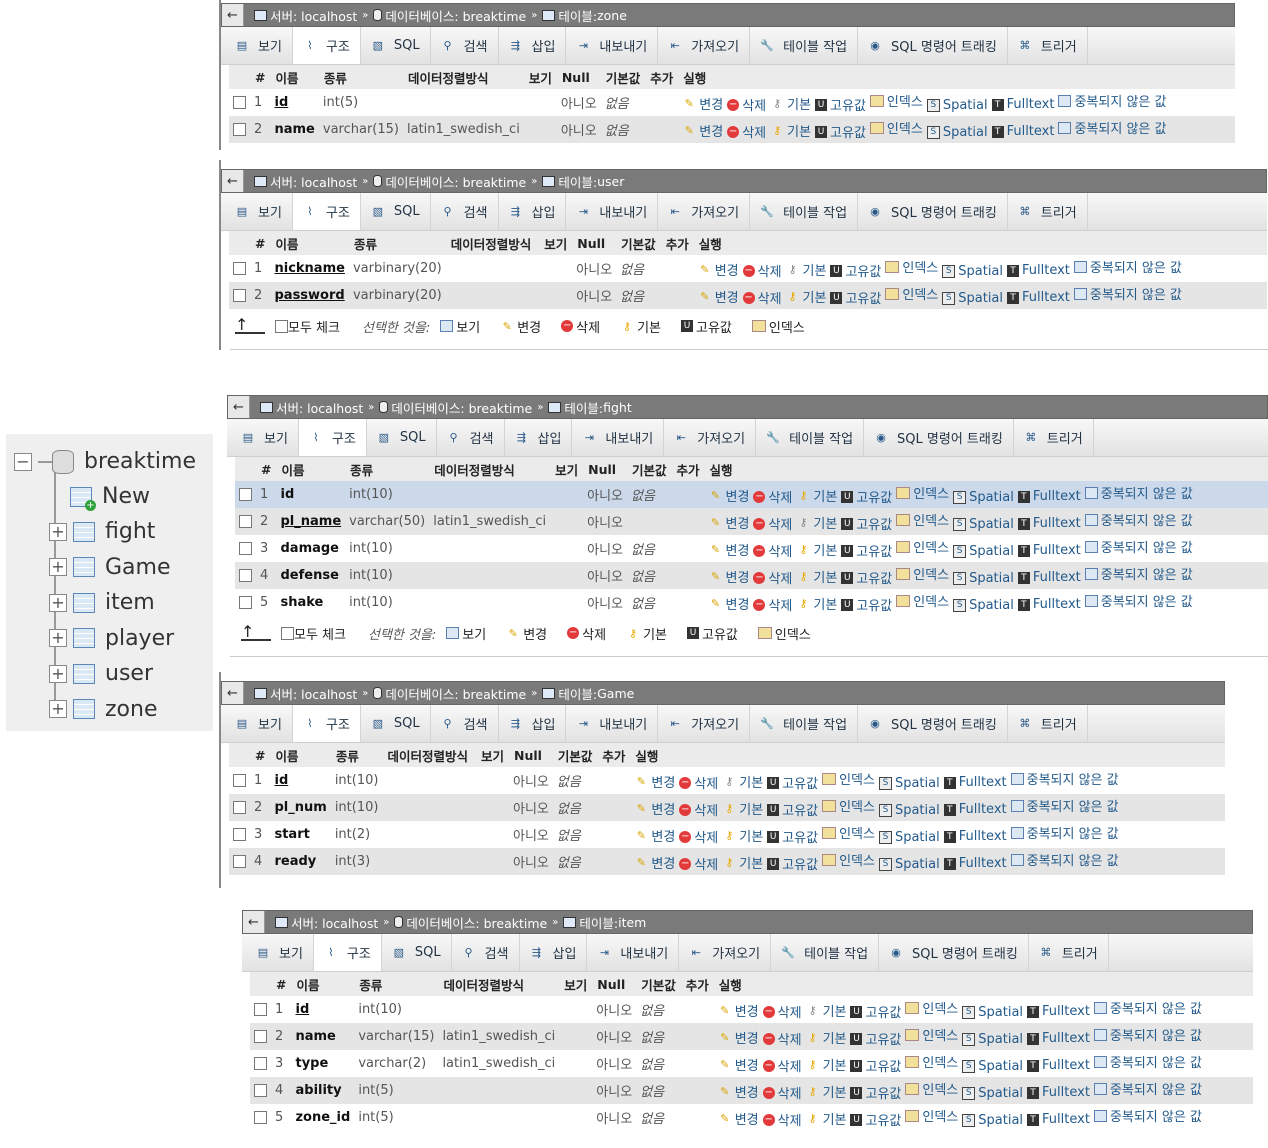  Describe the element at coordinates (323, 1009) in the screenshot. I see `column-name: id` at that location.